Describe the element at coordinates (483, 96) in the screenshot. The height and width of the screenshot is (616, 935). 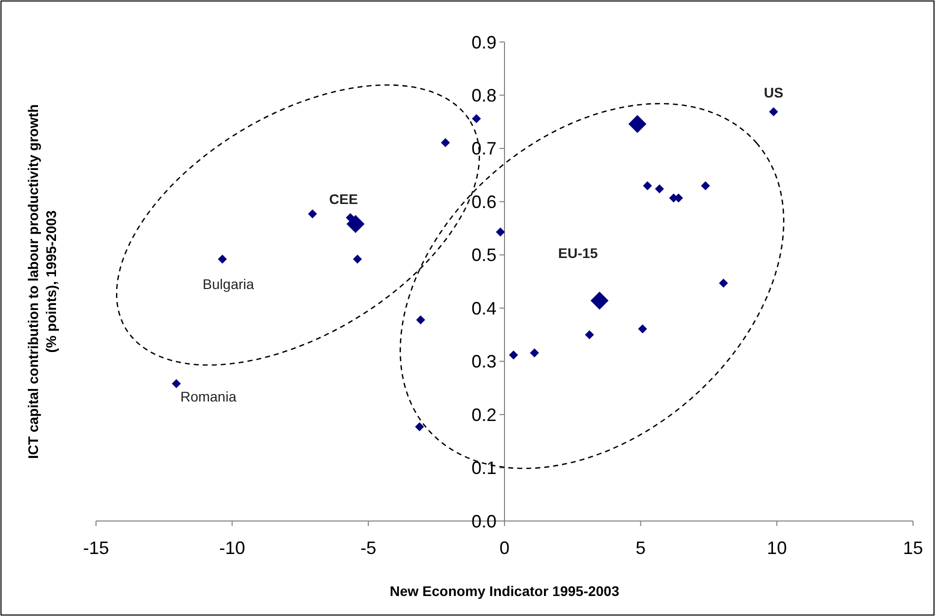
I see `y-tick-label: 0.8` at that location.